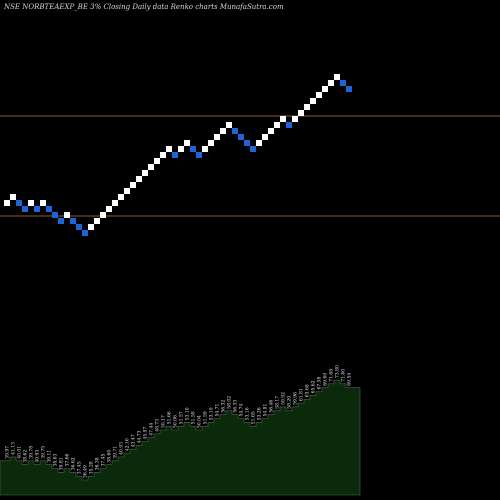  I want to click on volume-value-label: 50.06, so click(176, 421).